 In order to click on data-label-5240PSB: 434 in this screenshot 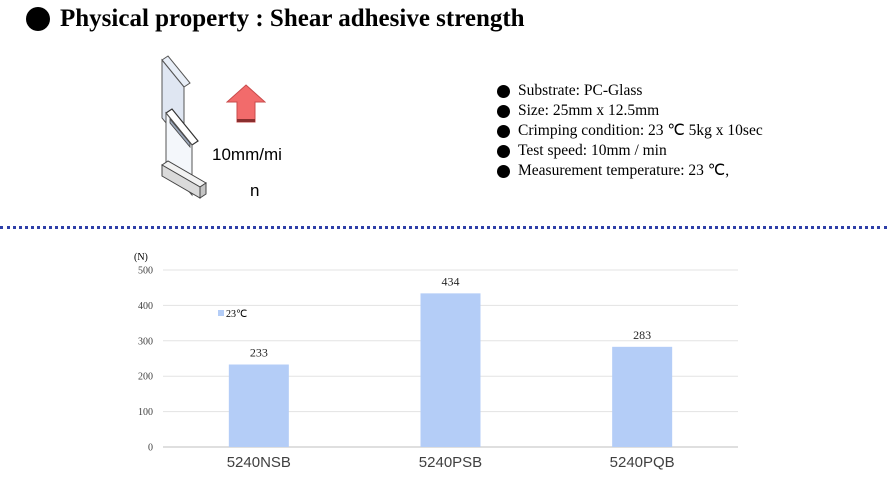, I will do `click(451, 281)`.